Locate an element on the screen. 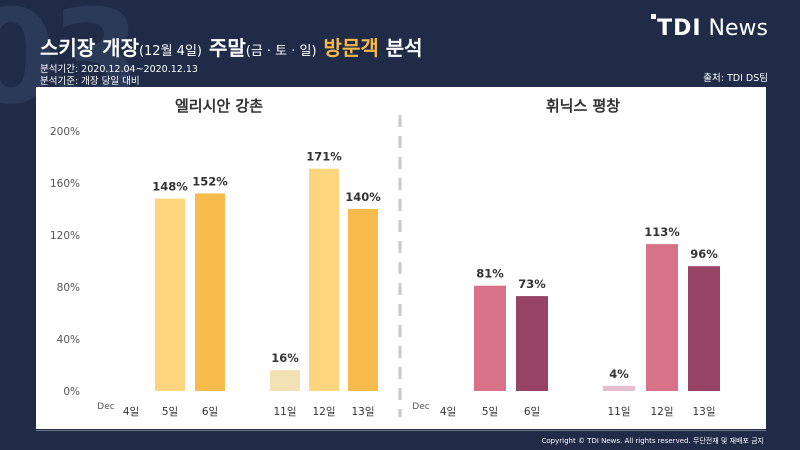  y-tick-label: 80% is located at coordinates (68, 288).